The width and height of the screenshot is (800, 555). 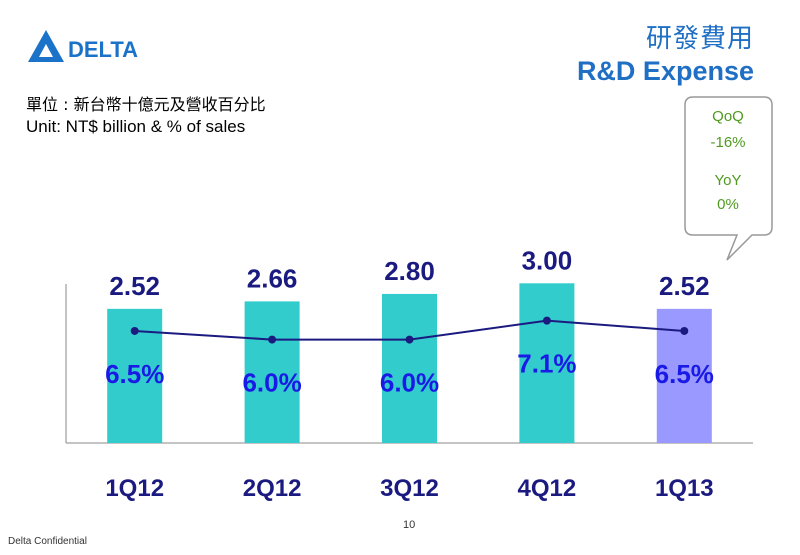 I want to click on logo-text: DELTA, so click(x=103, y=49).